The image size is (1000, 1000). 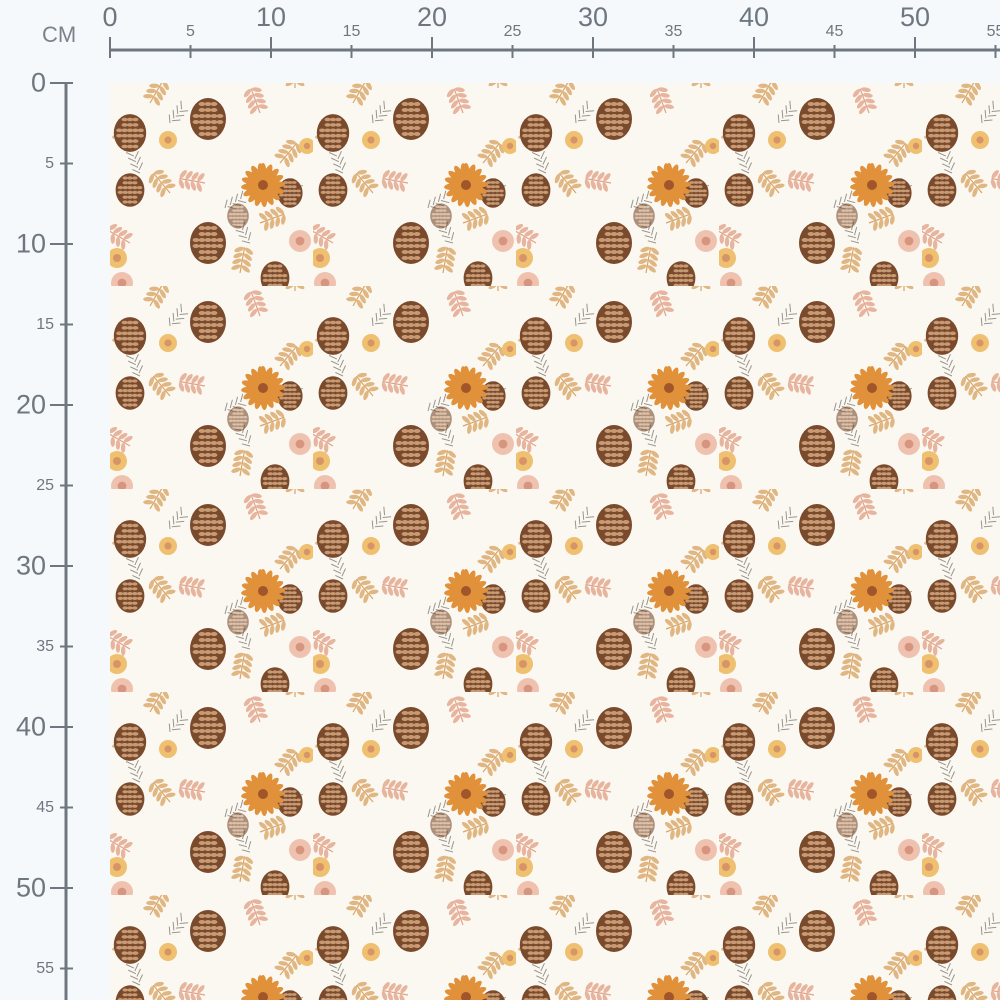 I want to click on unit-label: CM, so click(x=59, y=34).